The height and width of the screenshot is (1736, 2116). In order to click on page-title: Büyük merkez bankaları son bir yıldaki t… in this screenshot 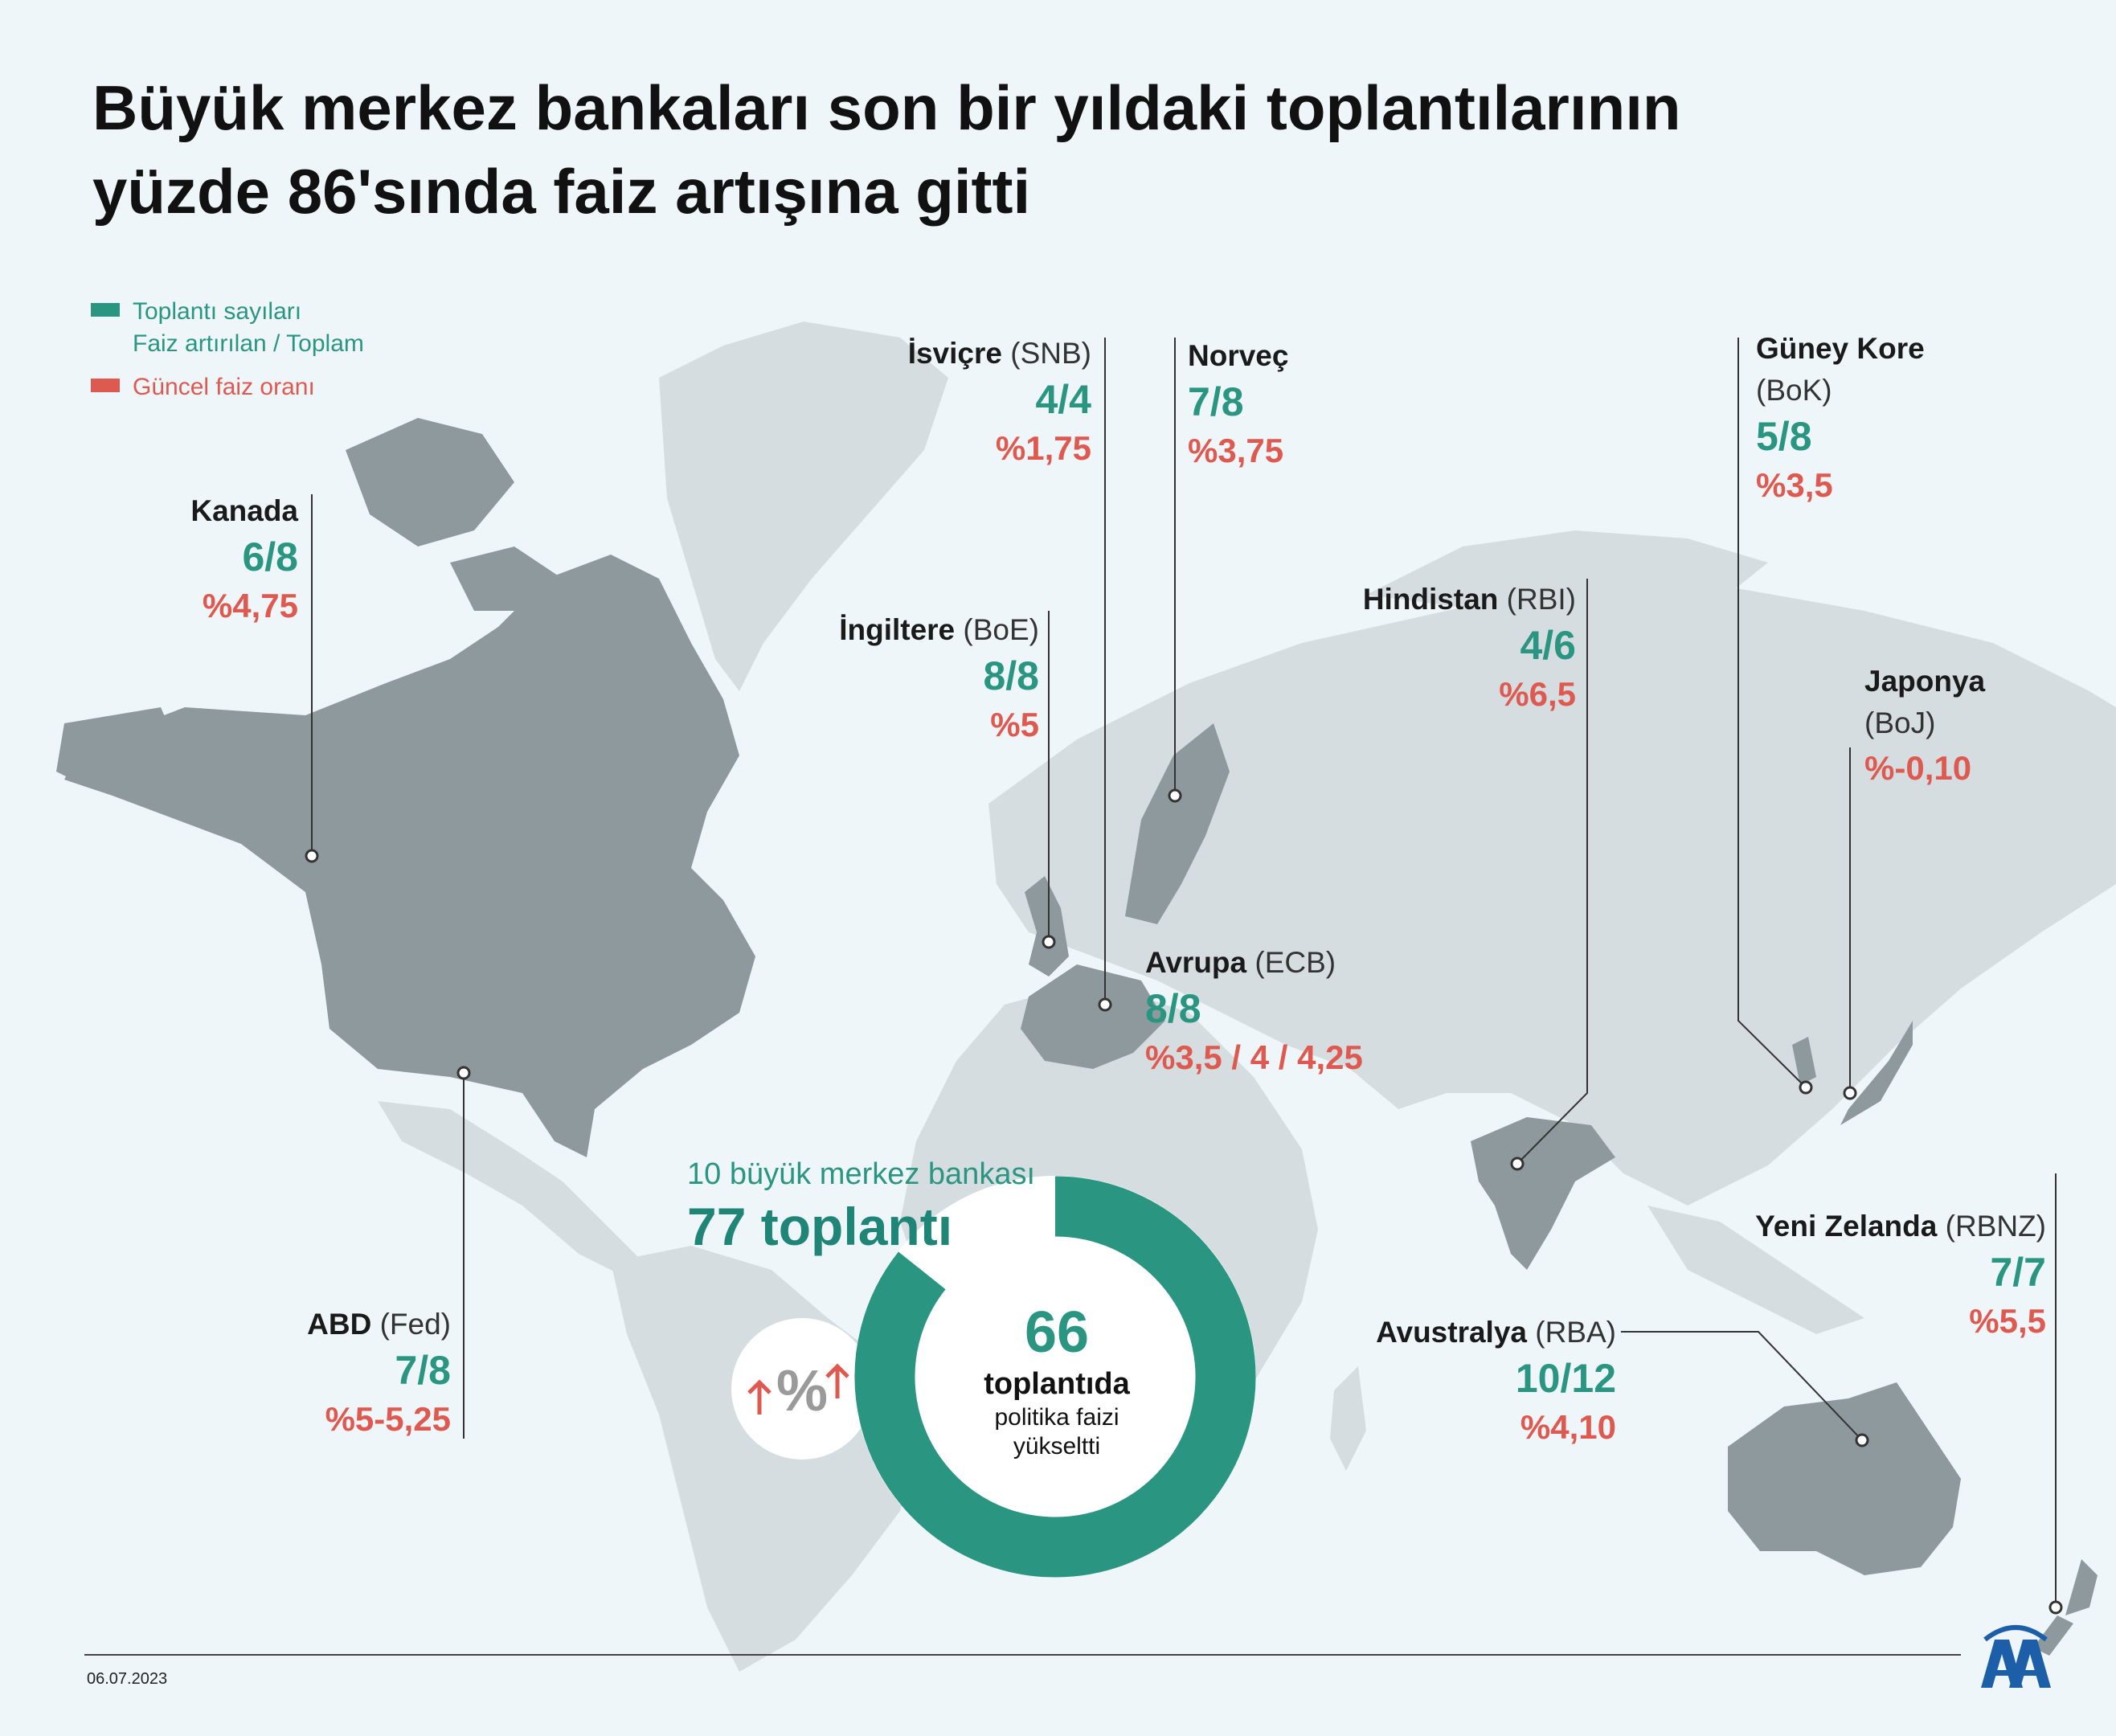, I will do `click(1056, 149)`.